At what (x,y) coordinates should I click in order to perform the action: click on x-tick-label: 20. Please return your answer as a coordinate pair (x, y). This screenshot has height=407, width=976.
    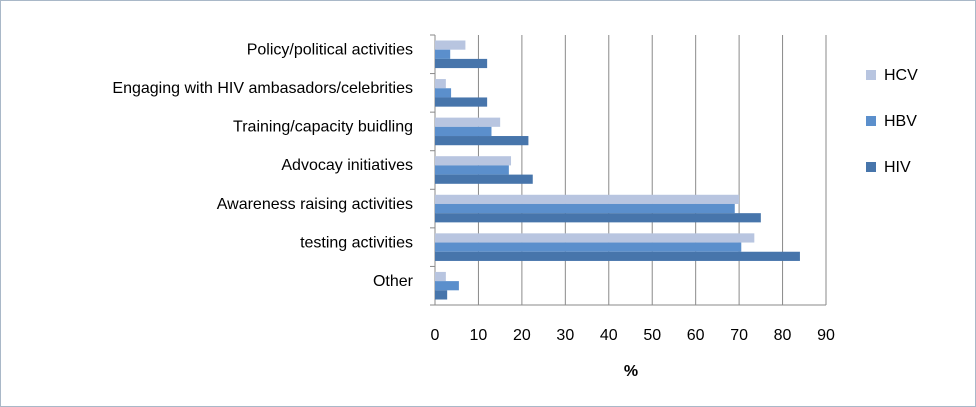
    Looking at the image, I should click on (522, 335).